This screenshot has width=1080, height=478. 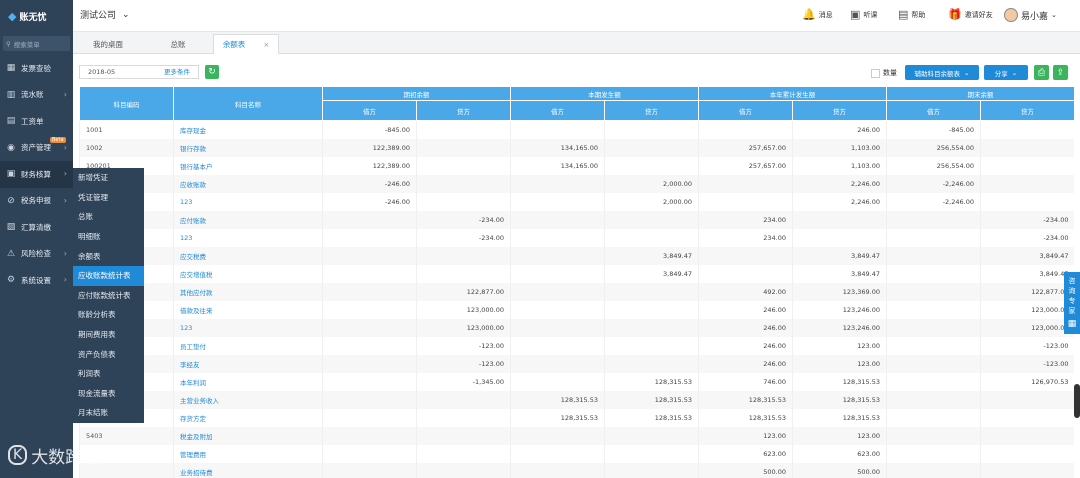 What do you see at coordinates (248, 345) in the screenshot?
I see `account-name-cell: 员工垫付` at bounding box center [248, 345].